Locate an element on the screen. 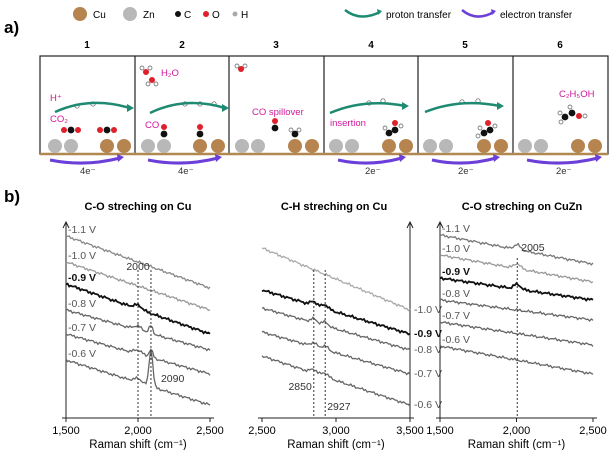 The width and height of the screenshot is (615, 450). step-numbers: 1 2 3 4 5 6 is located at coordinates (323, 45).